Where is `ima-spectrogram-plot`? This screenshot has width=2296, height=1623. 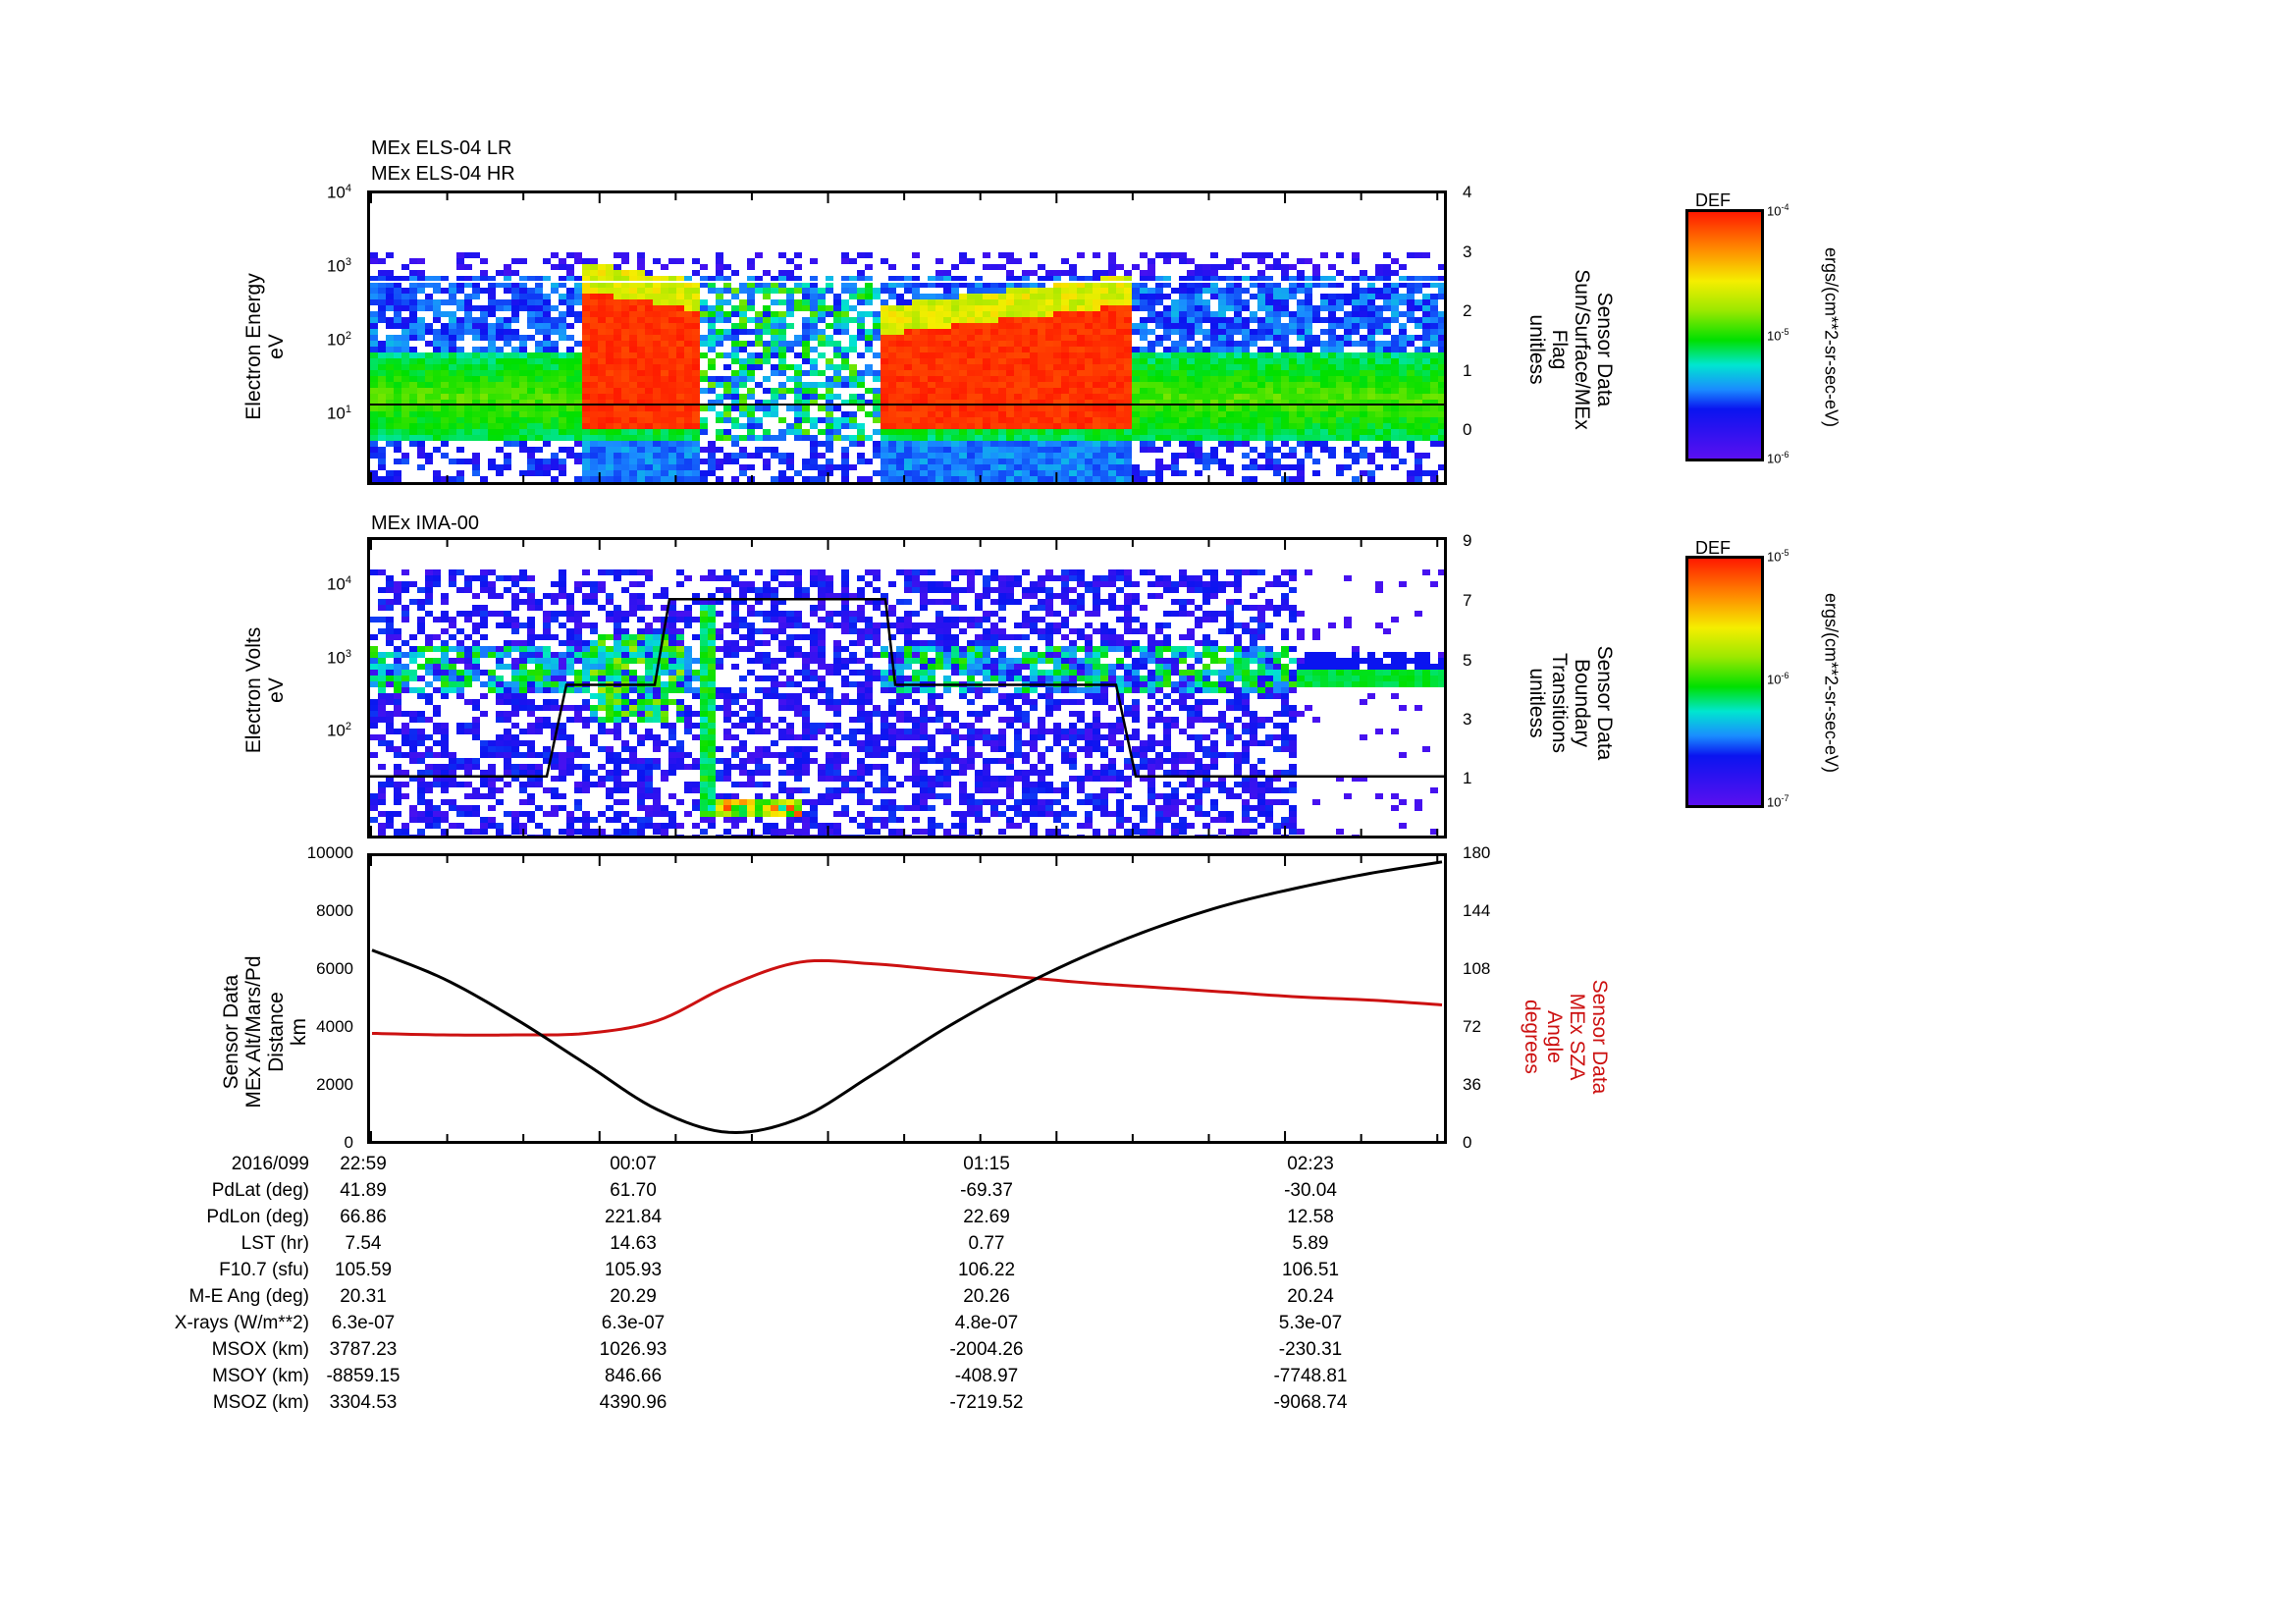
ima-spectrogram-plot is located at coordinates (907, 688).